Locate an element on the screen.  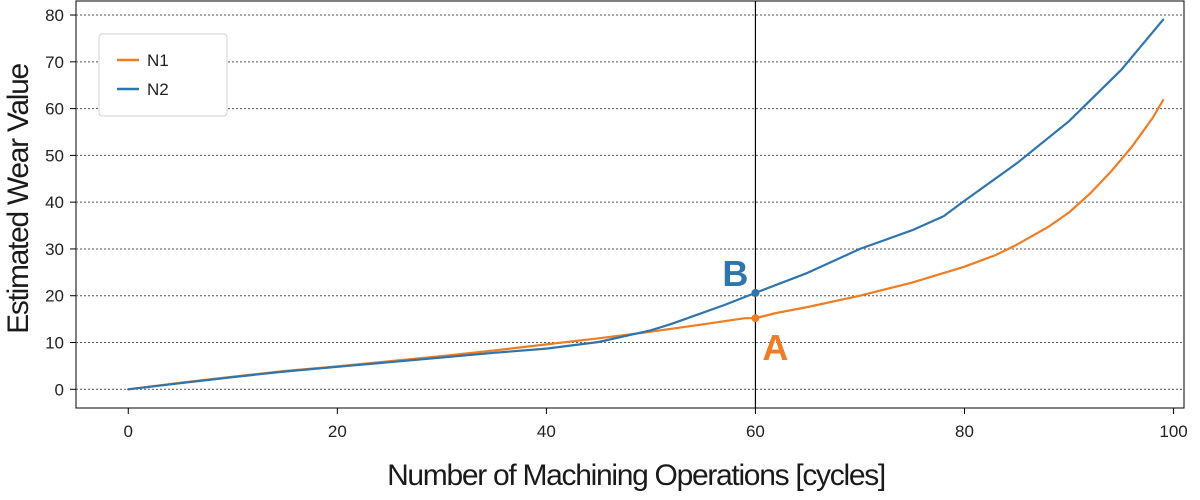
x-axis-ticks: 0 20 40 60 80 100 is located at coordinates (656, 424).